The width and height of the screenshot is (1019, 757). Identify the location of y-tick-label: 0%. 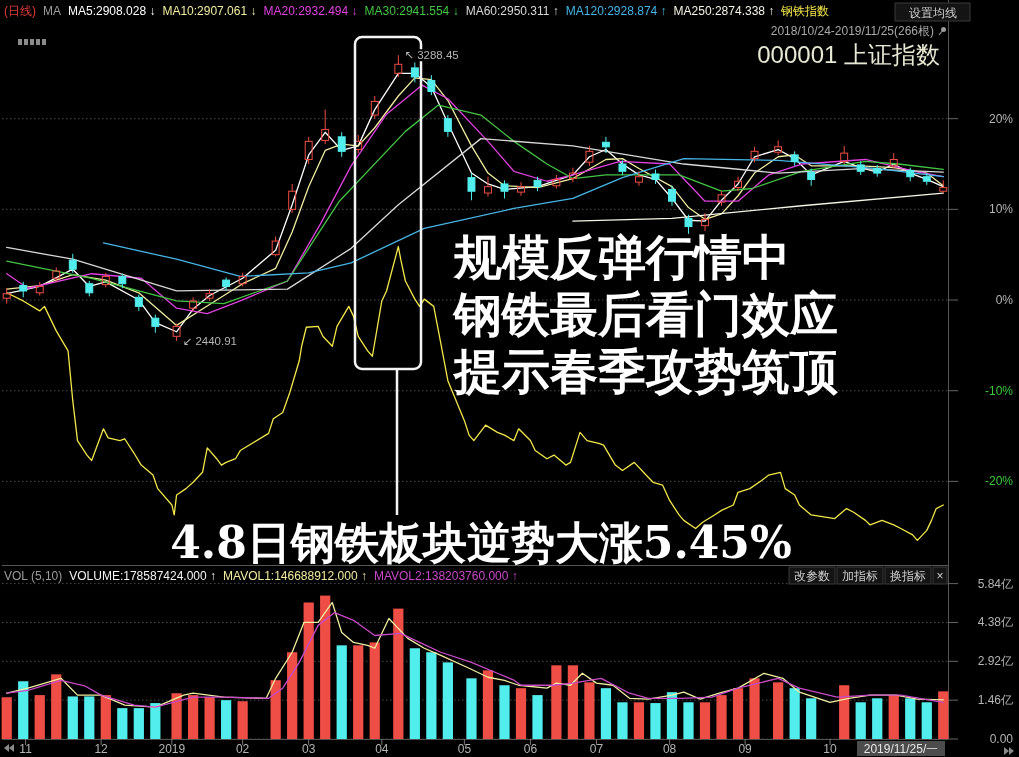
(1004, 300).